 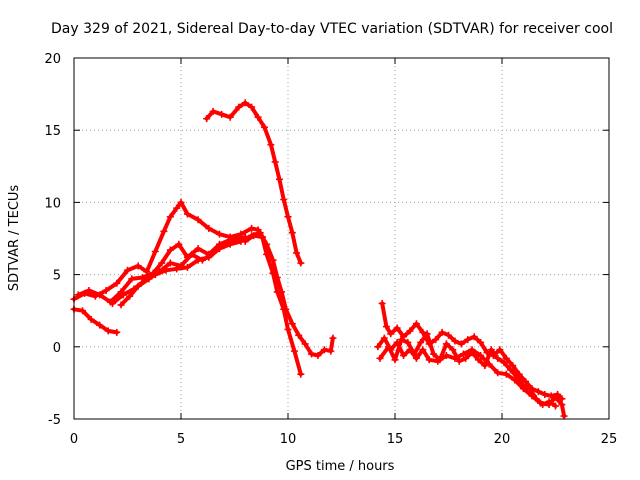 What do you see at coordinates (54, 420) in the screenshot?
I see `y-tick-label: -5` at bounding box center [54, 420].